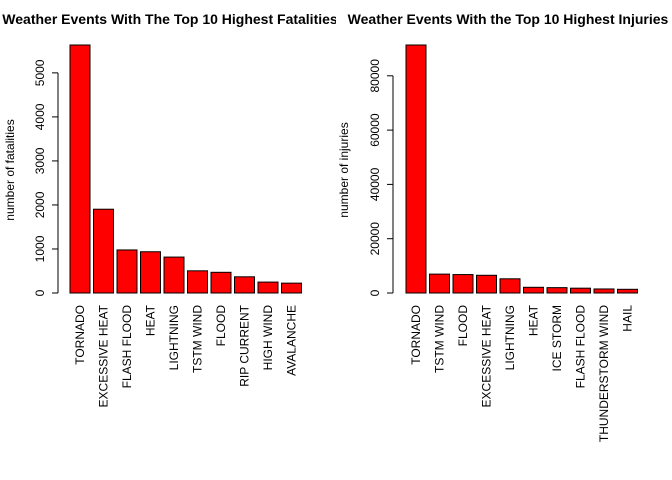  I want to click on fatalities-category-label: AVALANCHE, so click(292, 340).